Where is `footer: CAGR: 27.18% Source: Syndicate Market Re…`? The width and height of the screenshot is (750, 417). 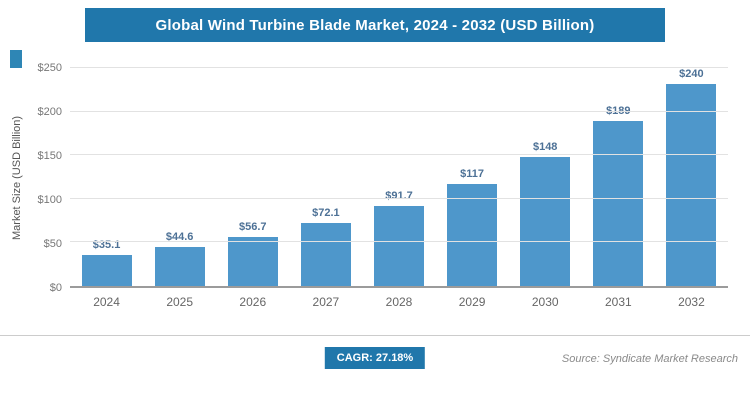
footer: CAGR: 27.18% Source: Syndicate Market Re… is located at coordinates (375, 359).